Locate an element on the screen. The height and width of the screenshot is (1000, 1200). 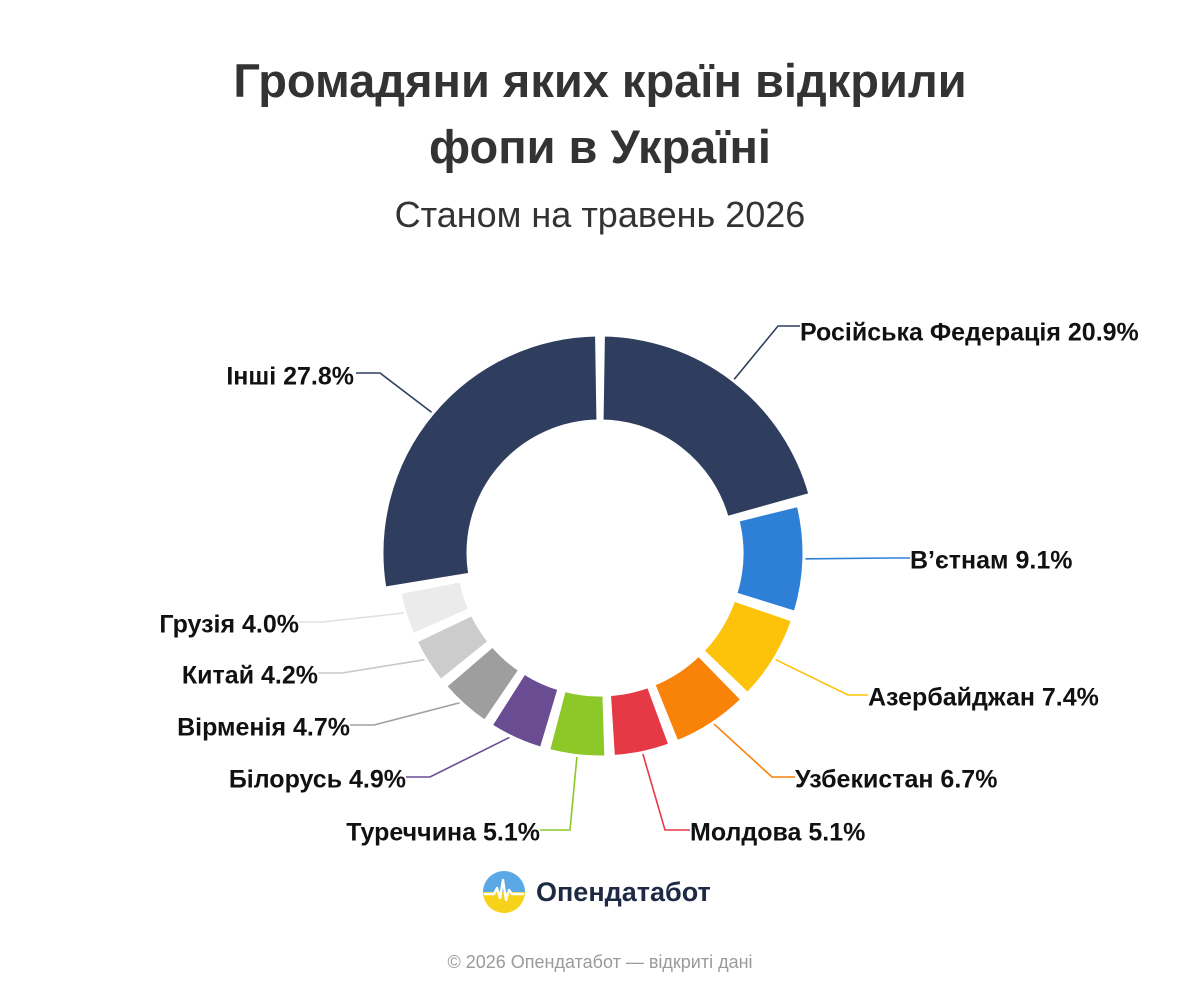
footer-copyright: © 2026 Опендатабот — відкриті дані is located at coordinates (600, 962).